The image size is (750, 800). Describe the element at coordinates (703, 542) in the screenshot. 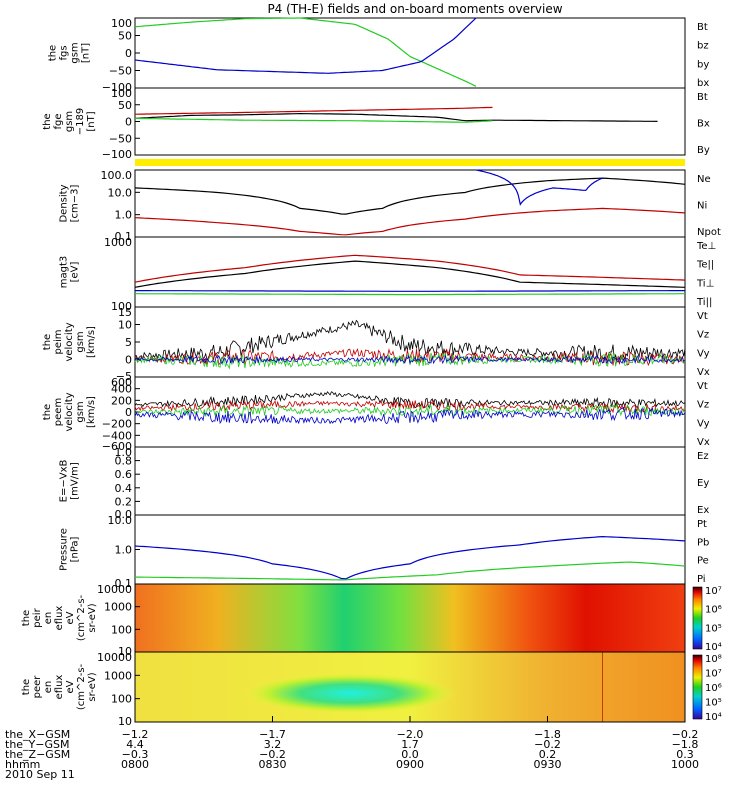

I see `legend-entry: Pb` at that location.